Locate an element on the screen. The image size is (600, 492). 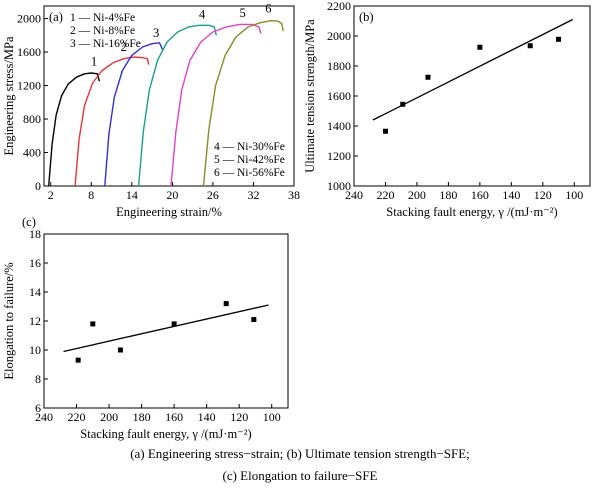
y-tick-label: 0 is located at coordinates (38, 186).